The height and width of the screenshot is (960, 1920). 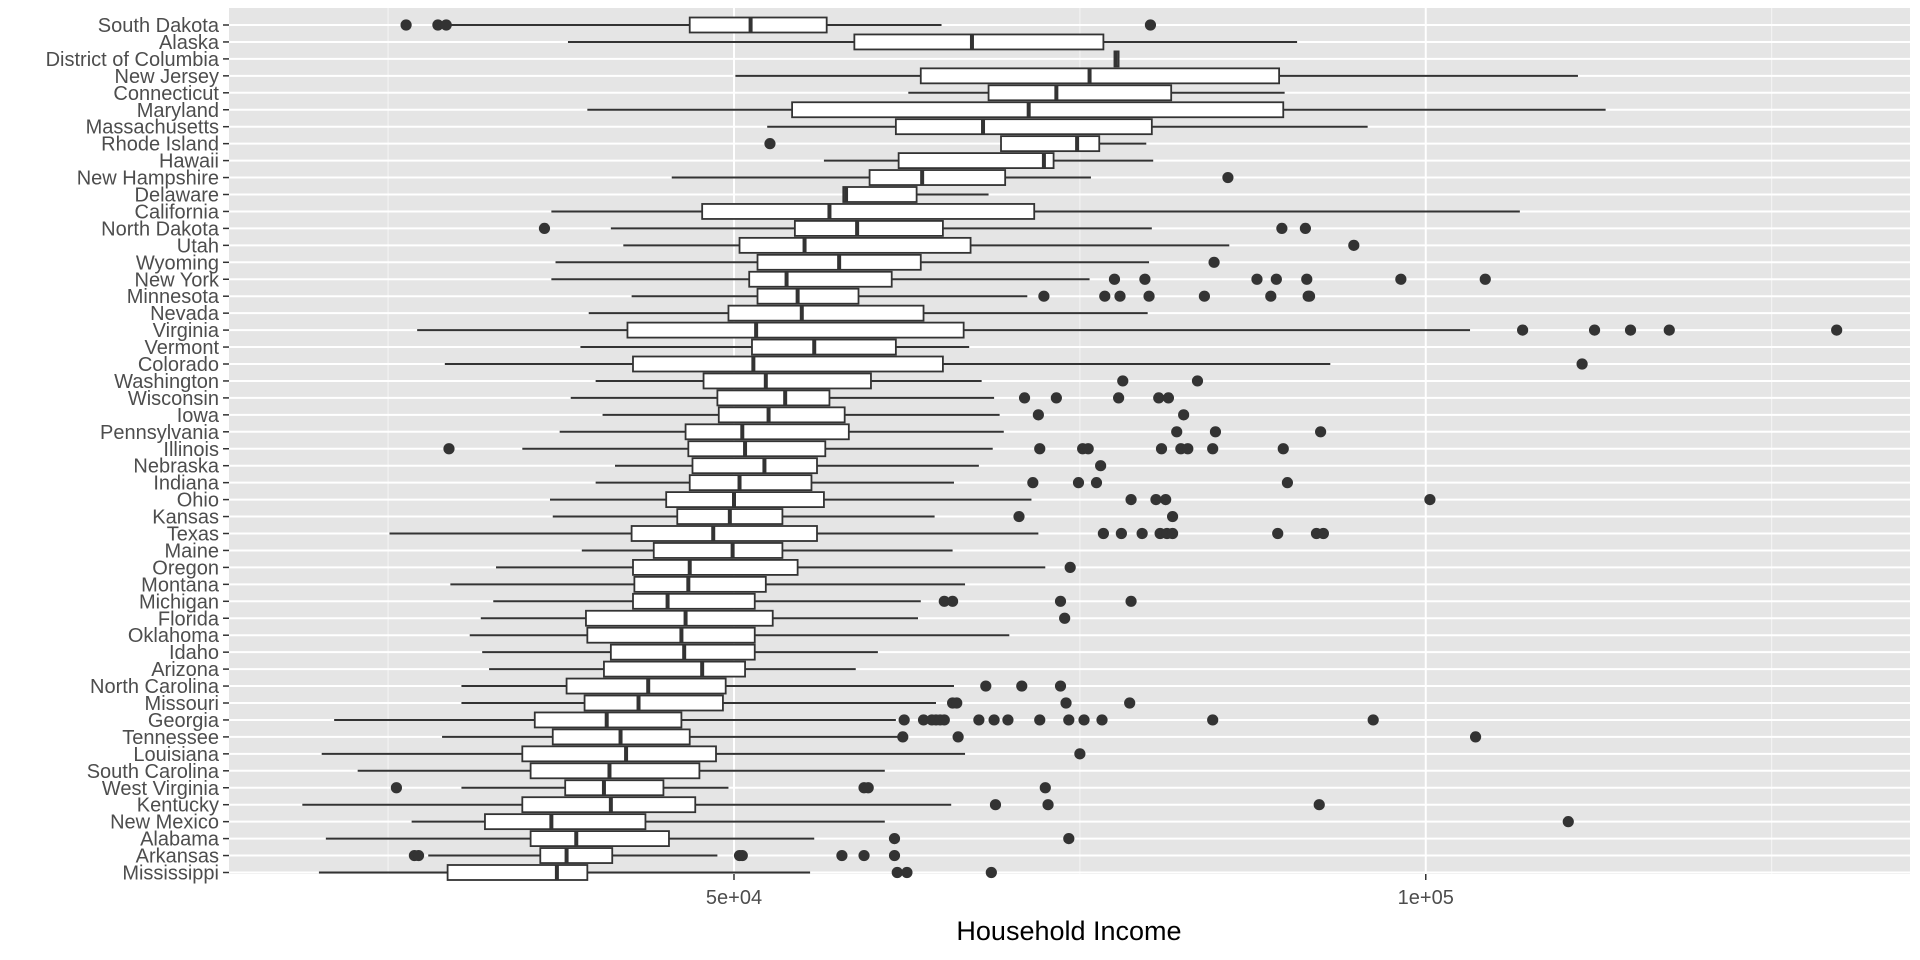 I want to click on x-tick-label: 1e+05, so click(x=1426, y=898).